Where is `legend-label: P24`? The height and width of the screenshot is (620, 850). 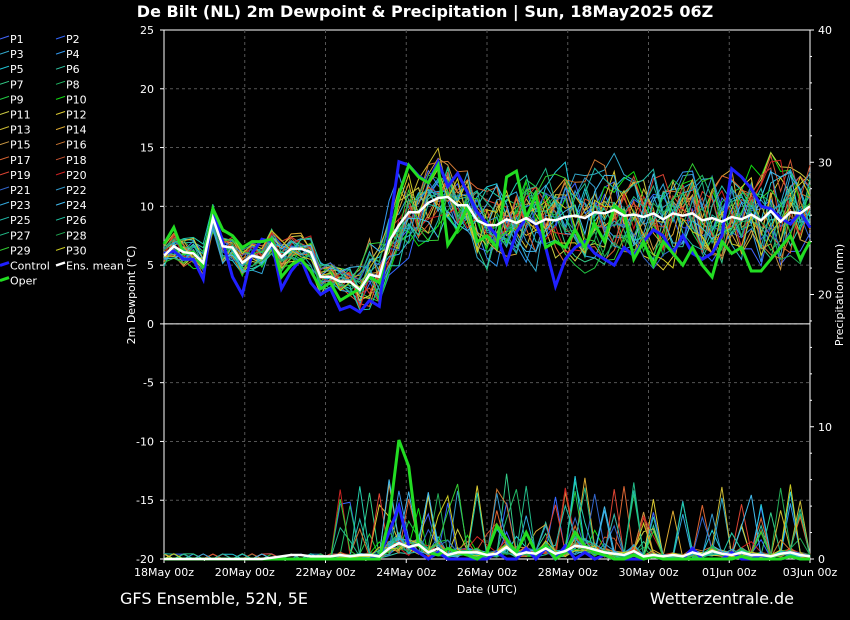
legend-label: P24 is located at coordinates (76, 205).